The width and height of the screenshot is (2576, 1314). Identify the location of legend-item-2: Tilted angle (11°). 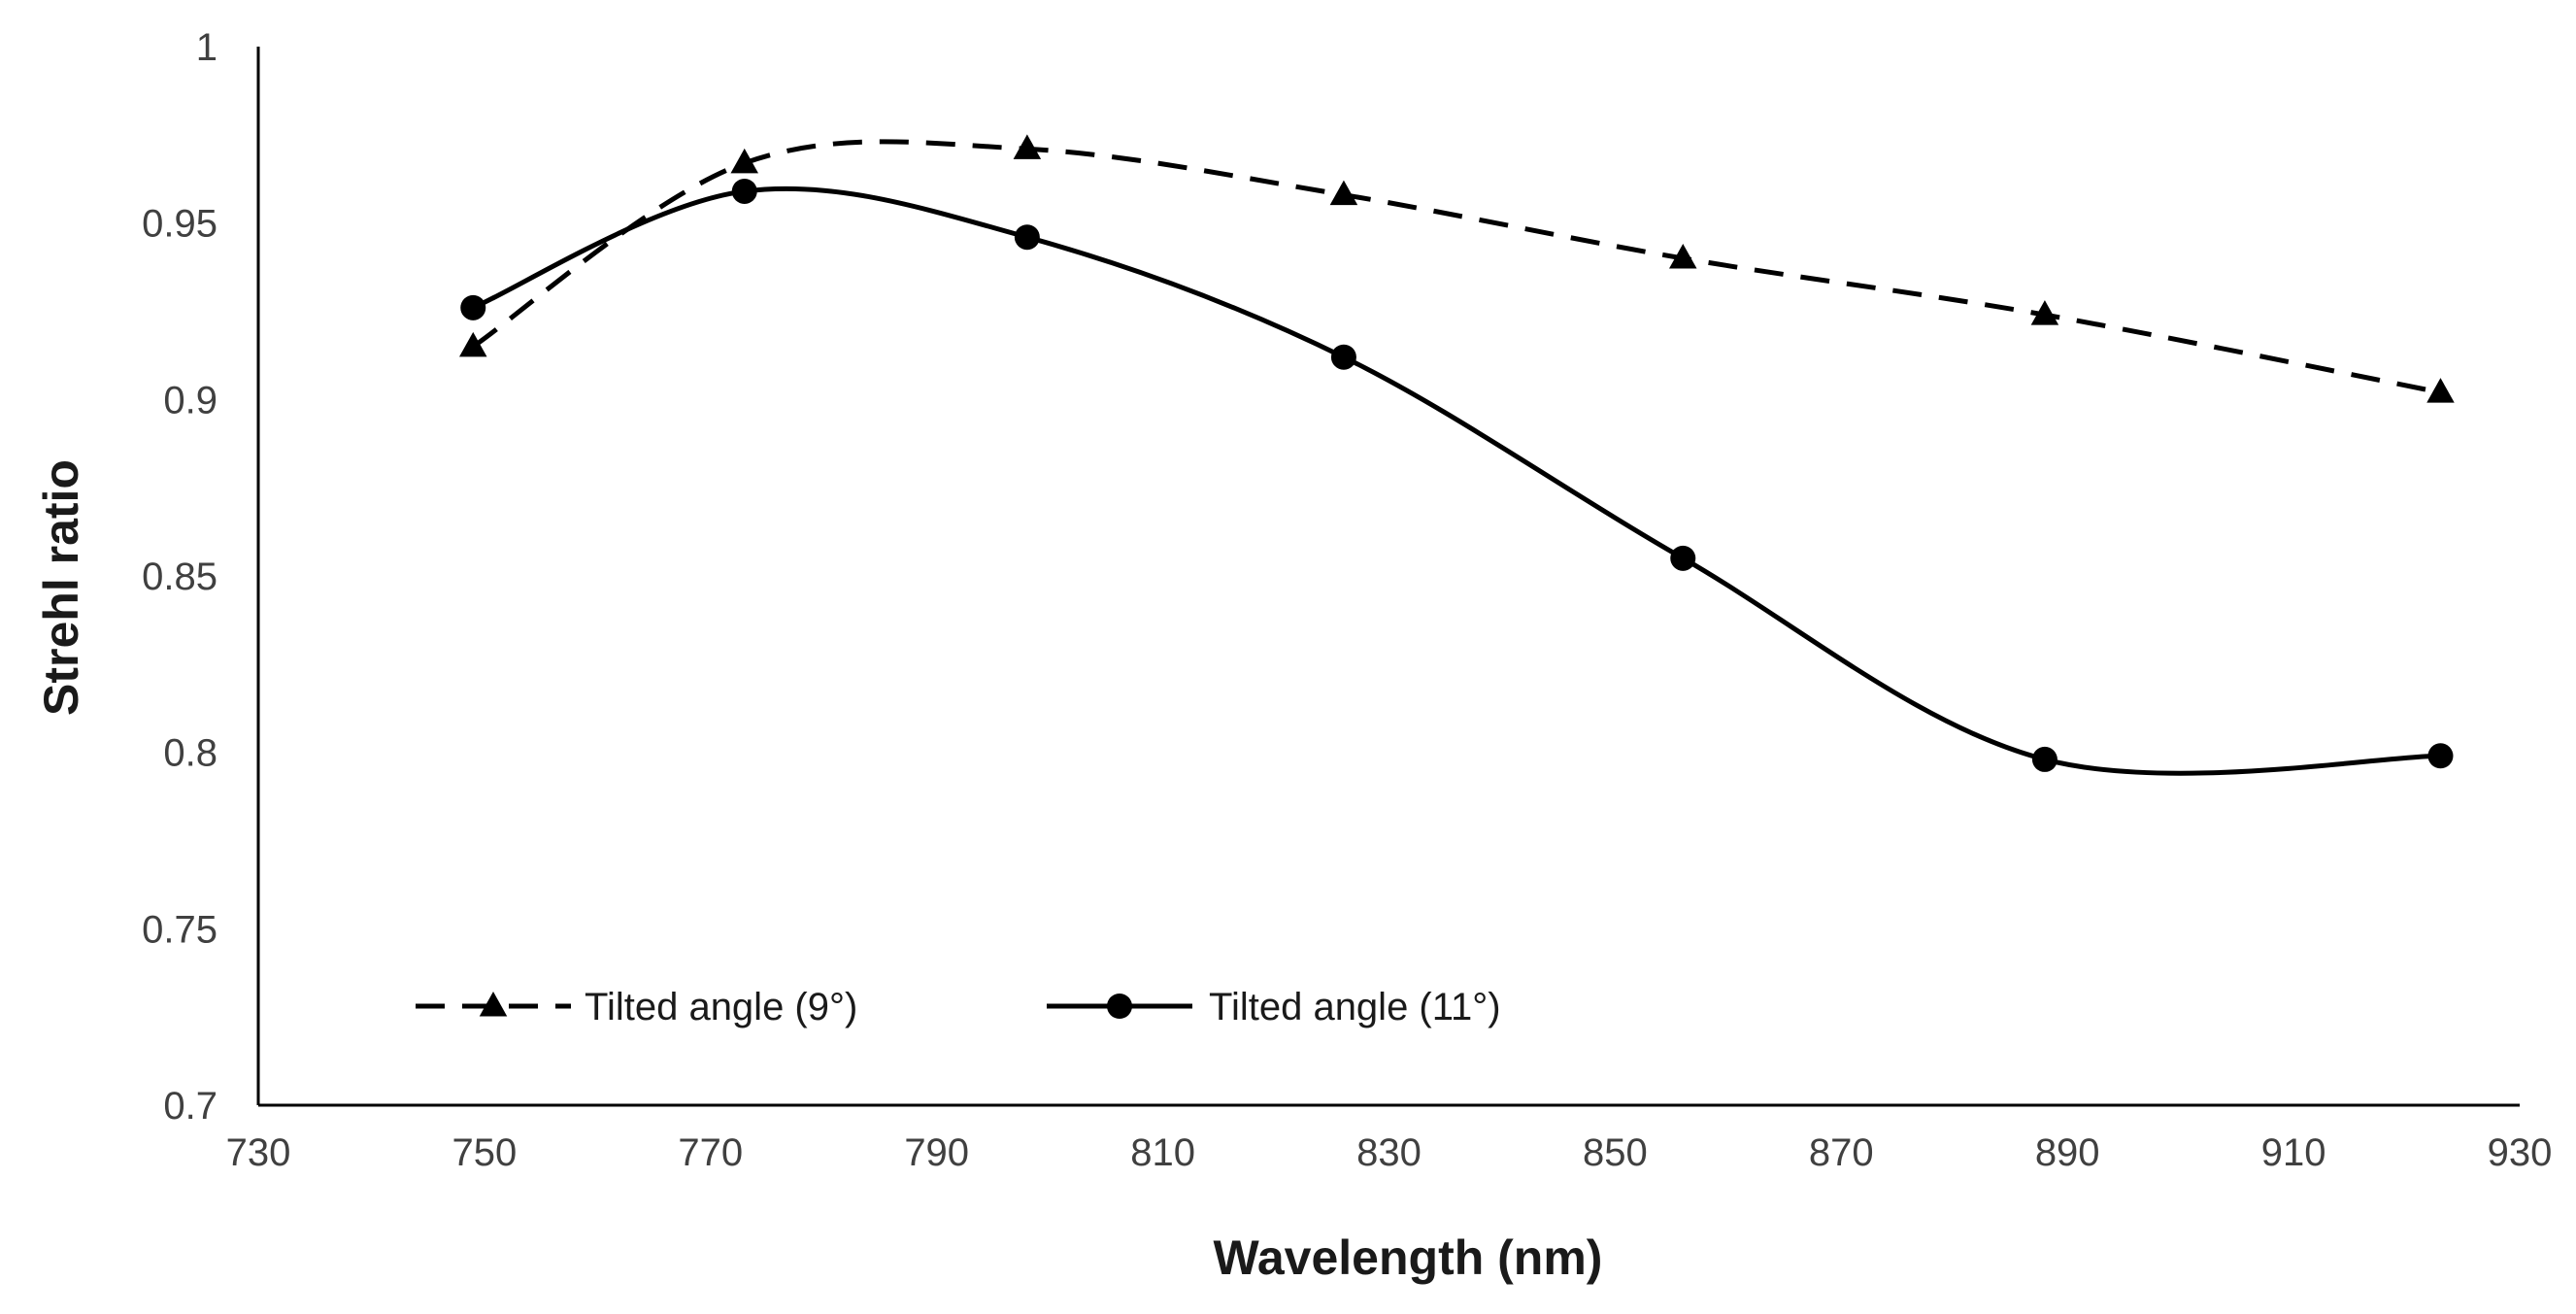
(1274, 1007).